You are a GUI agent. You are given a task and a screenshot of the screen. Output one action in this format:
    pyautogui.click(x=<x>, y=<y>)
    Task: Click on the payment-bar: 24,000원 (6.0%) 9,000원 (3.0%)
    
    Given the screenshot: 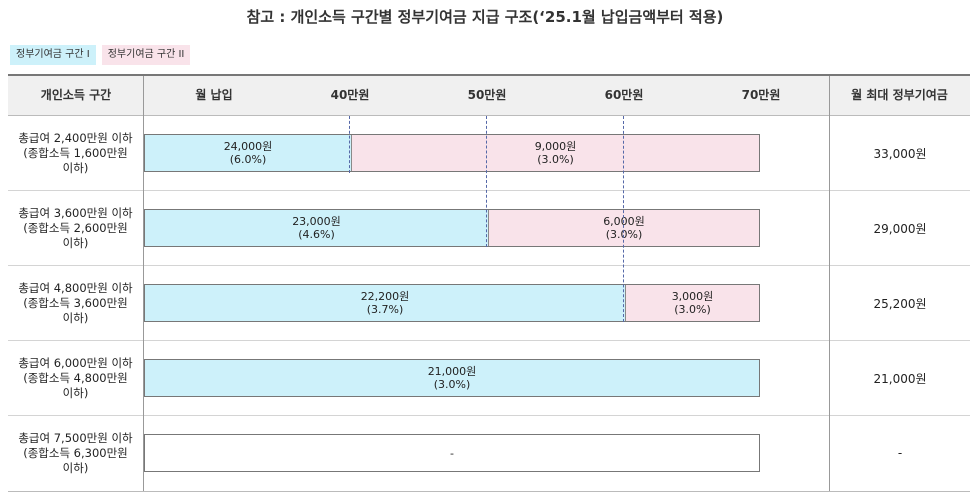 What is the action you would take?
    pyautogui.click(x=452, y=153)
    